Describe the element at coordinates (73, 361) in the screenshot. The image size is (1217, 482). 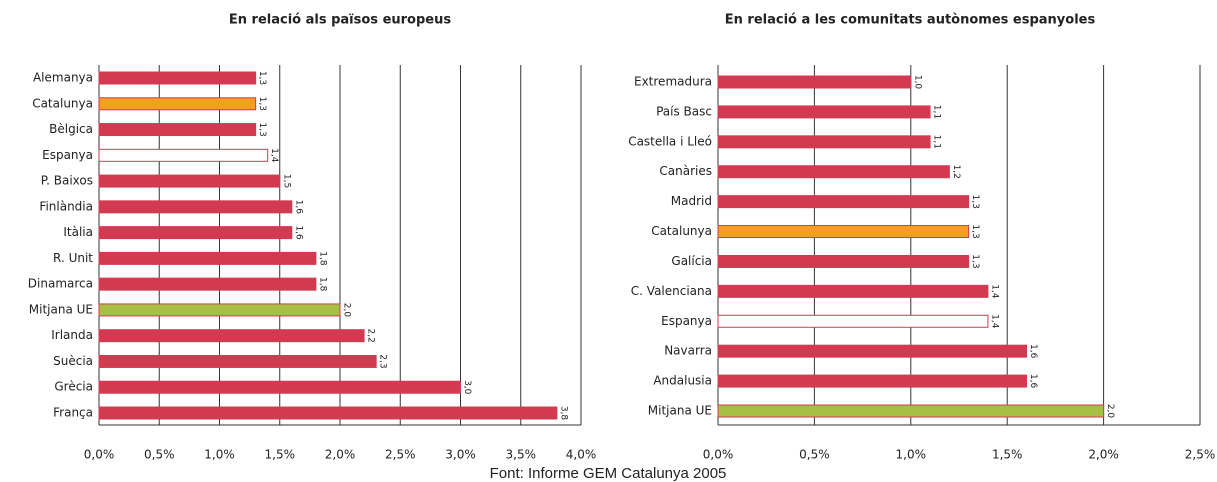
I see `y-tick-label: Suècia` at that location.